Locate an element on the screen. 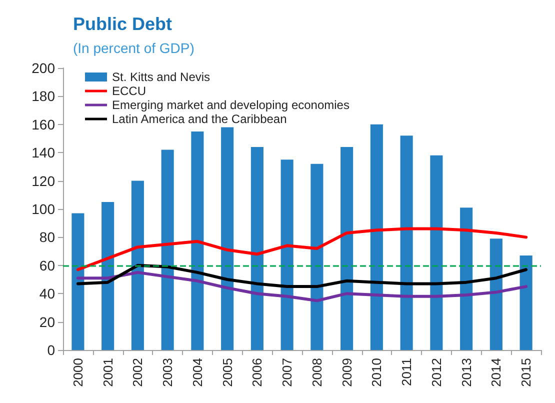 Image resolution: width=555 pixels, height=403 pixels. y-tick-label: 200 is located at coordinates (44, 68).